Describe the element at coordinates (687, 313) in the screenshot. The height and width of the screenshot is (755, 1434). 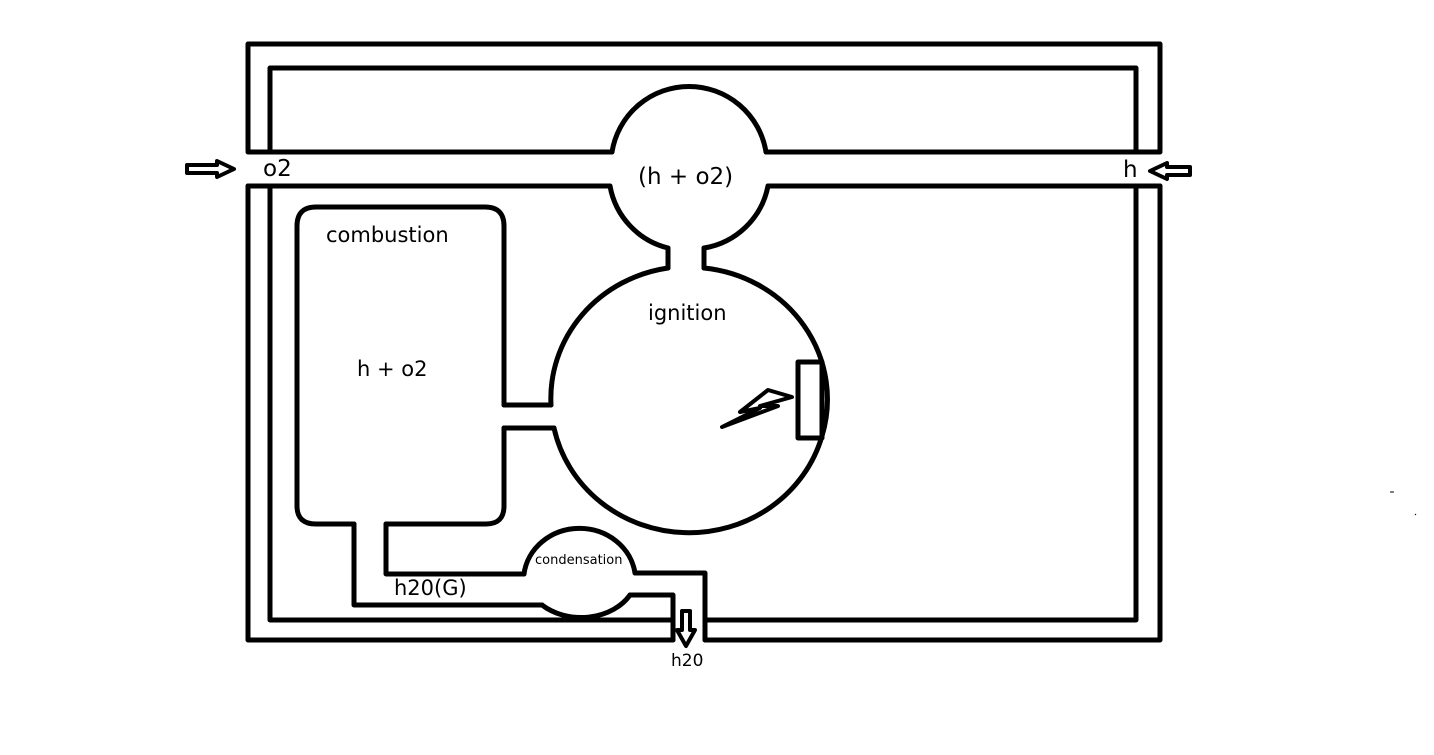
I see `ignition-label: ignition` at that location.